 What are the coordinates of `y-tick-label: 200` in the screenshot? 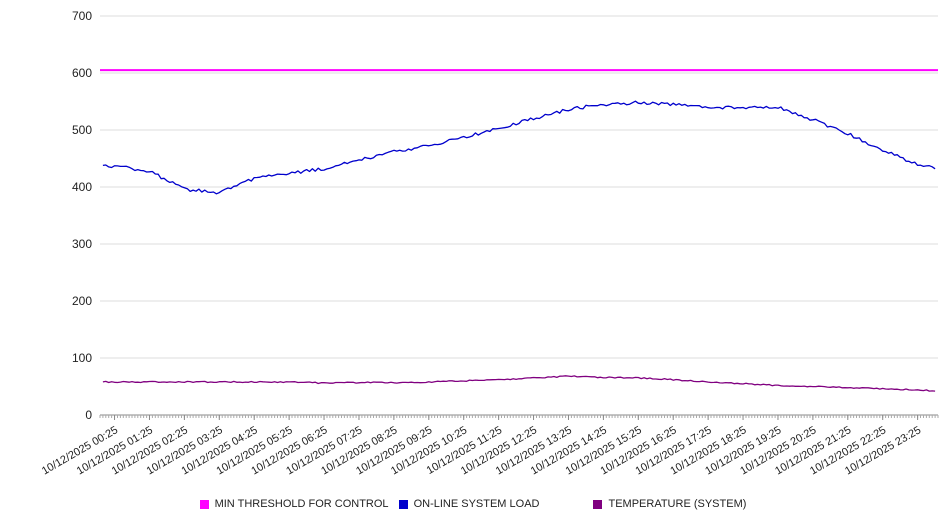 It's located at (82, 301).